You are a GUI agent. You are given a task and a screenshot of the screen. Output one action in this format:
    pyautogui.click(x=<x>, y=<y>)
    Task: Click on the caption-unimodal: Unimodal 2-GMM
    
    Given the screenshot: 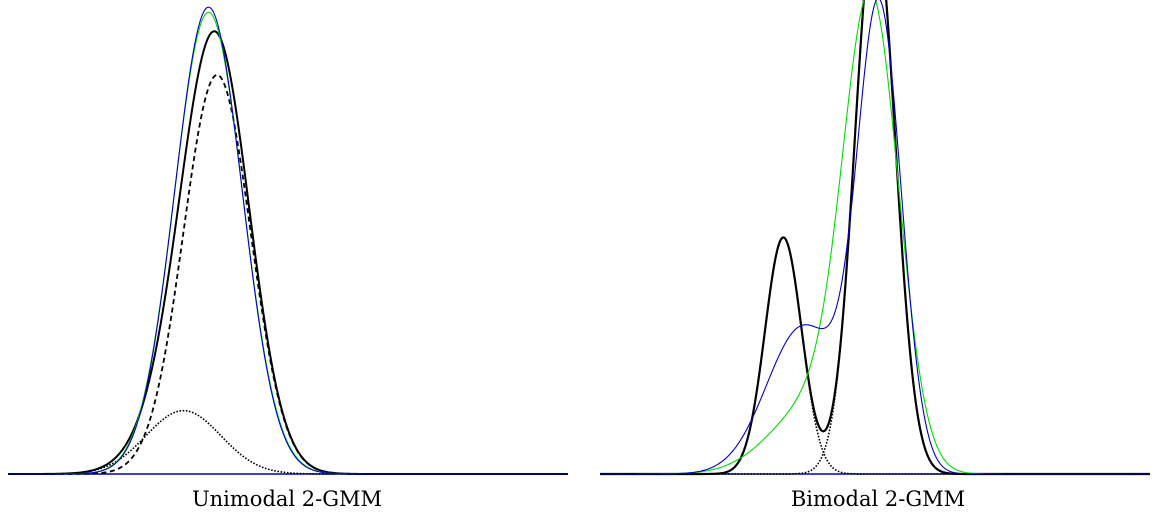 What is the action you would take?
    pyautogui.click(x=287, y=499)
    